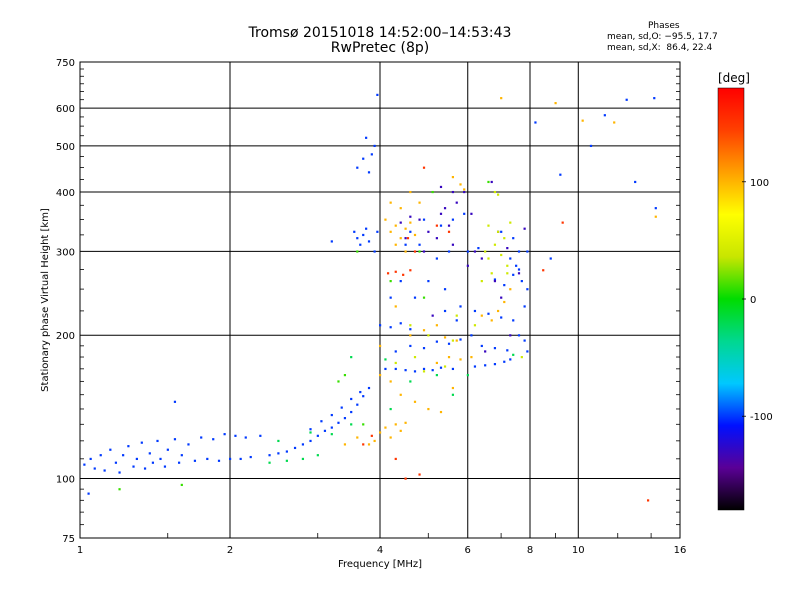  What do you see at coordinates (65, 480) in the screenshot?
I see `y-tick-label: 100` at bounding box center [65, 480].